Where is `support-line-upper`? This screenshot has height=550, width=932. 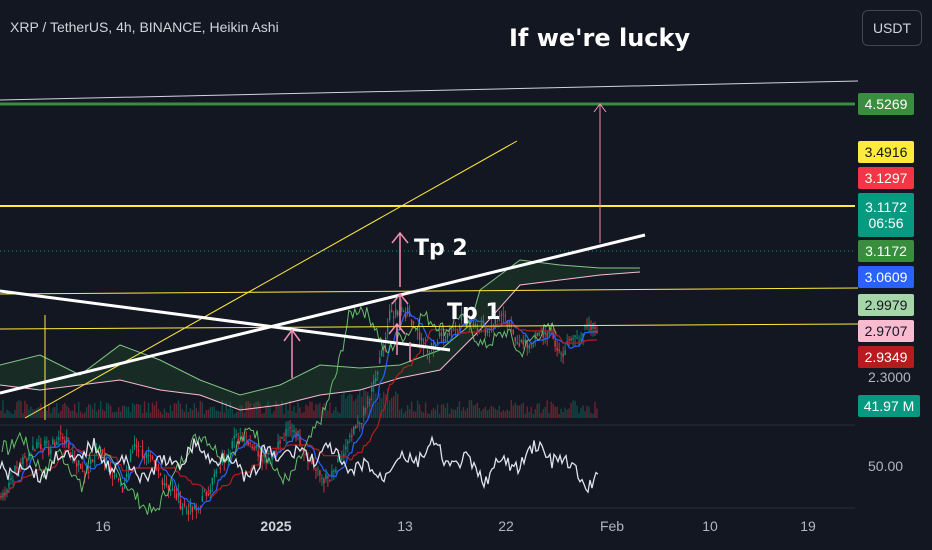
support-line-upper is located at coordinates (429, 291).